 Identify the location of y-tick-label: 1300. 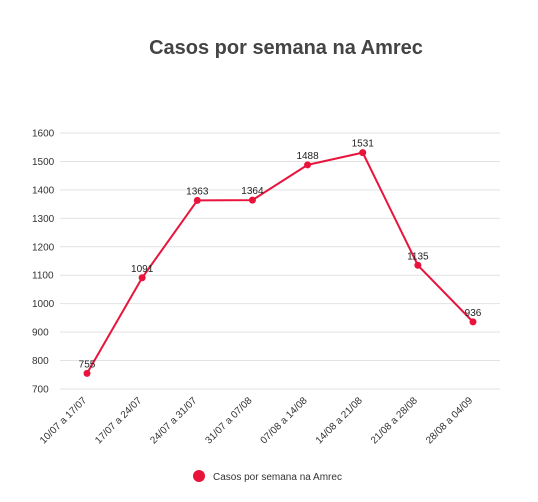
(43, 219).